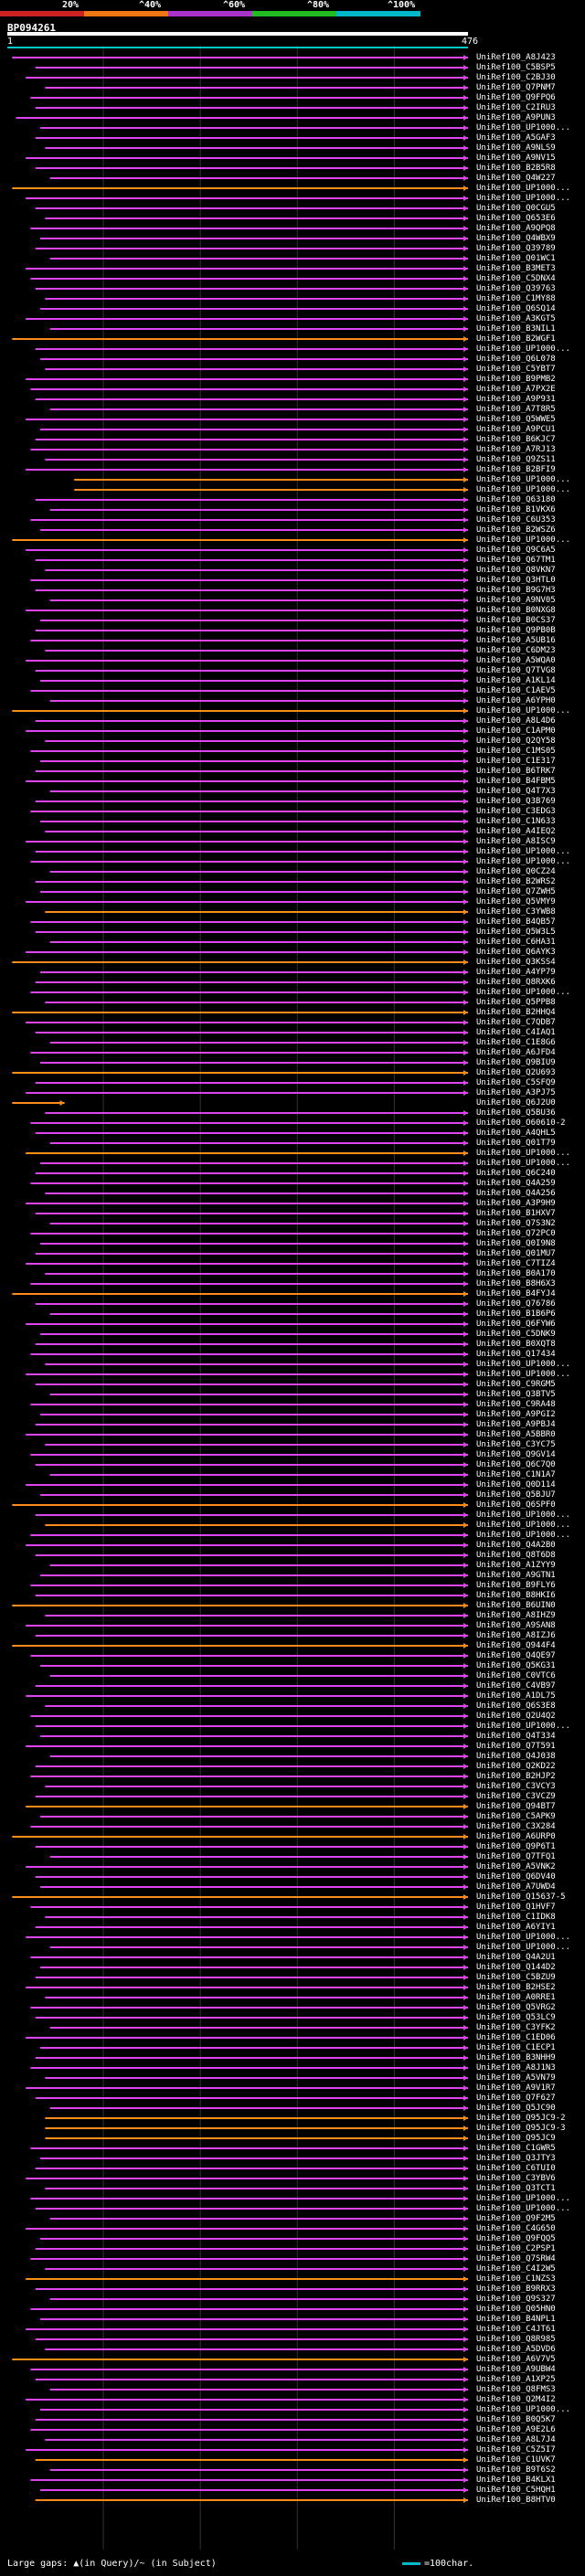 This screenshot has height=2576, width=585. What do you see at coordinates (516, 1595) in the screenshot?
I see `hit-label: UniRef100_B8HKI6` at bounding box center [516, 1595].